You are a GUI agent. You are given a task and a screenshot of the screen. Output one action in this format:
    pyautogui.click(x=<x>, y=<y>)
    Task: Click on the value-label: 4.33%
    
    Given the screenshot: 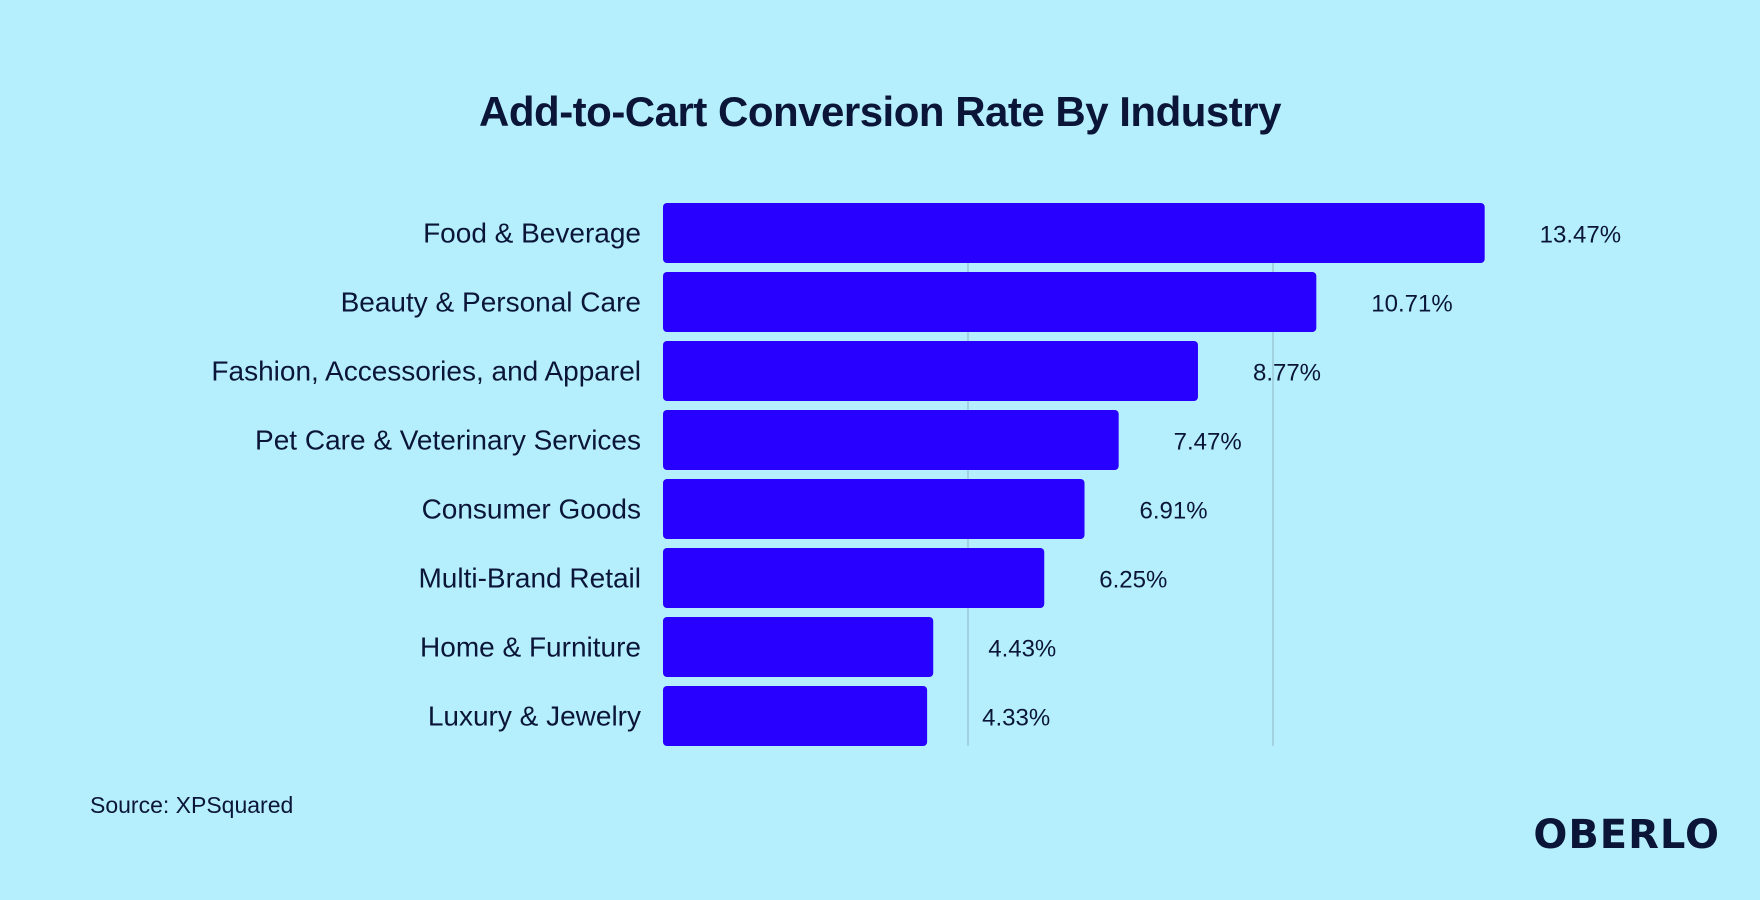 What is the action you would take?
    pyautogui.click(x=1016, y=718)
    